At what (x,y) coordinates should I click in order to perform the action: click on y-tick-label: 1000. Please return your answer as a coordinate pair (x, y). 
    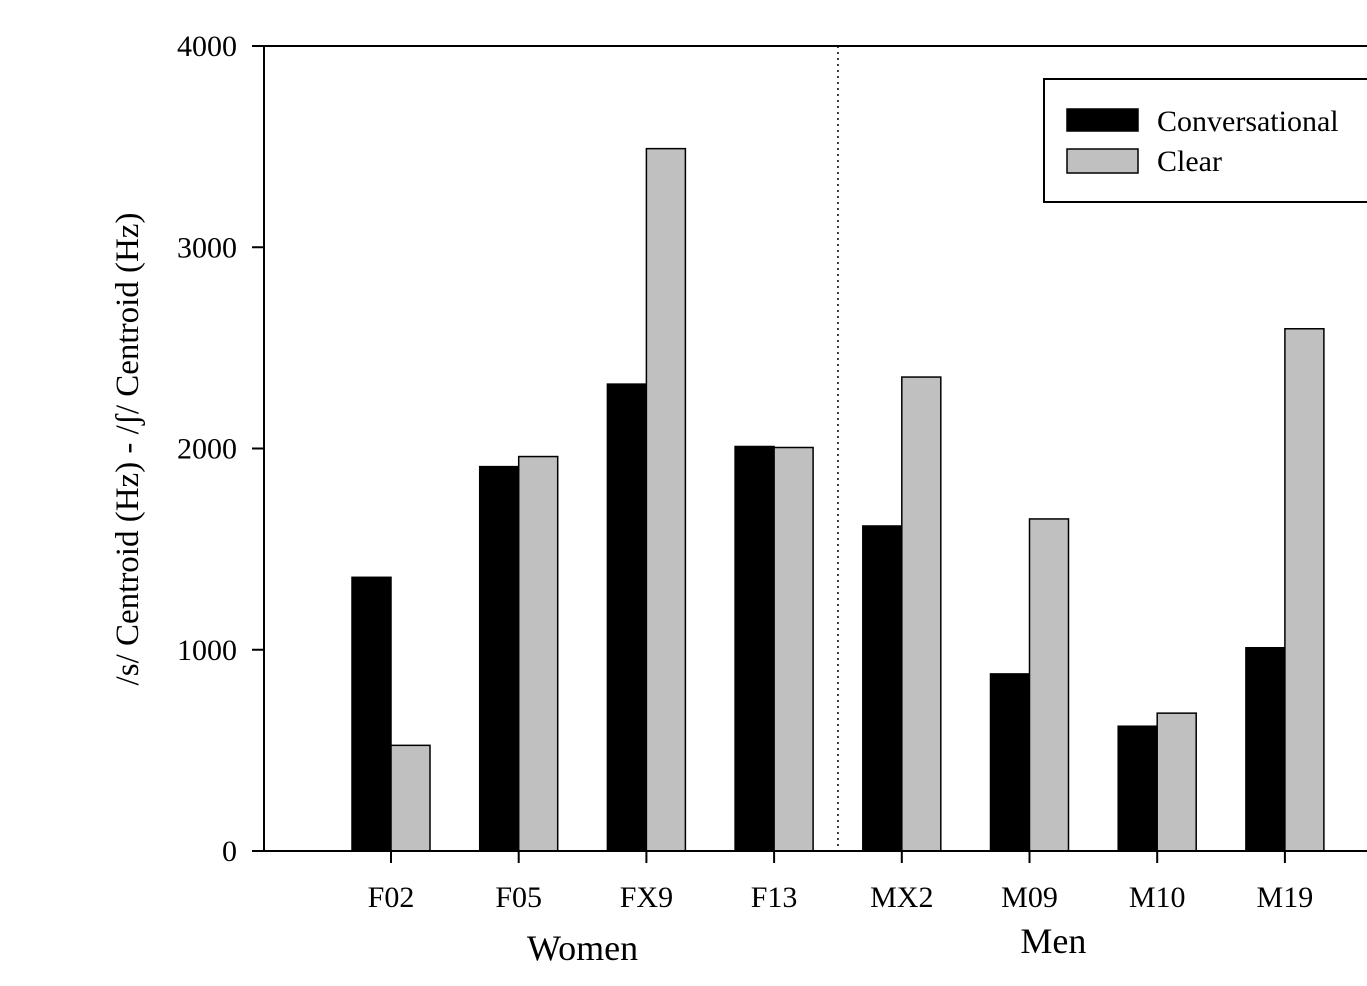
    Looking at the image, I should click on (207, 650).